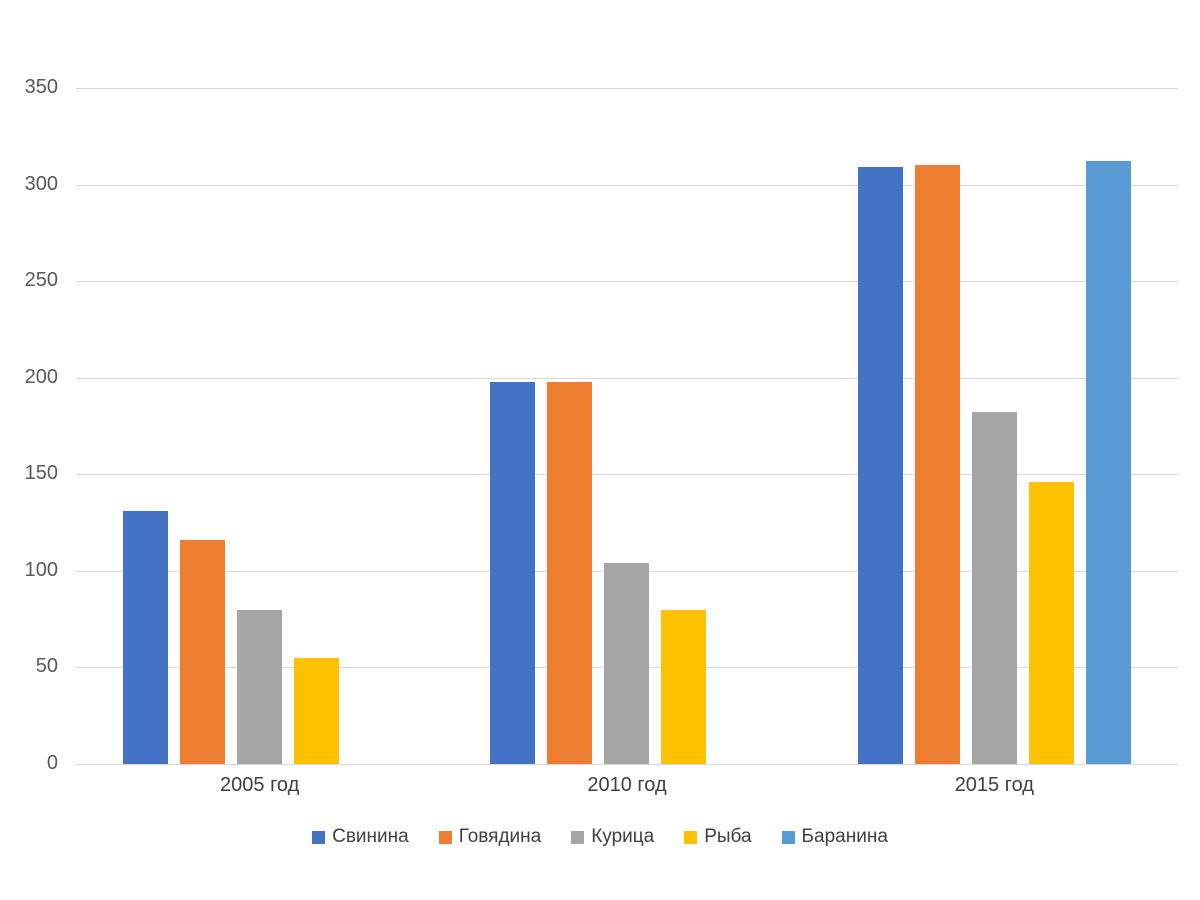 The height and width of the screenshot is (900, 1200). Describe the element at coordinates (627, 785) in the screenshot. I see `x-category-label: 2010 год` at that location.